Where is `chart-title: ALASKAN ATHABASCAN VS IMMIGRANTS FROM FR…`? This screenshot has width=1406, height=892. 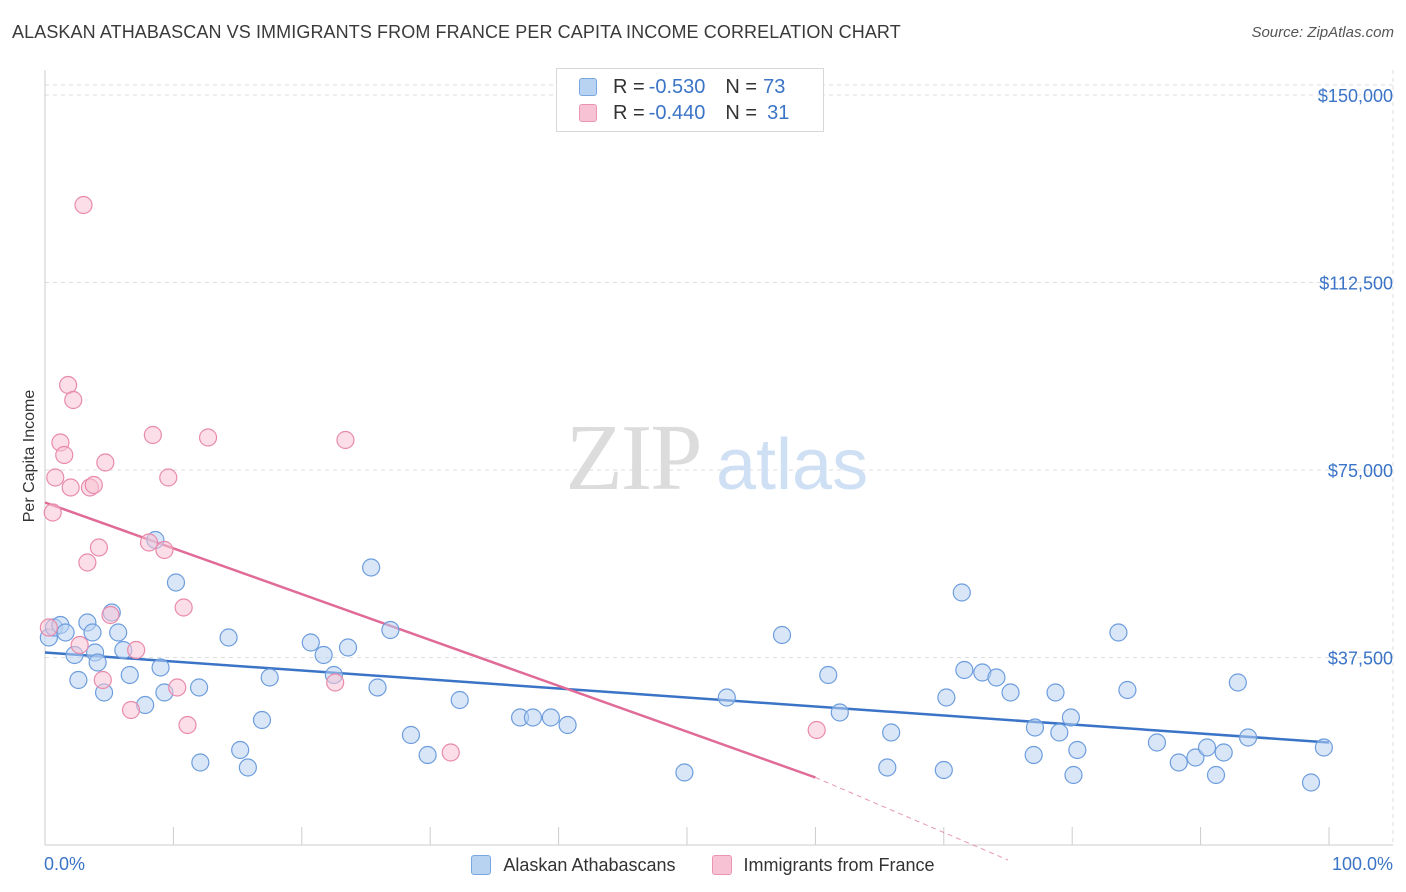
chart-title: ALASKAN ATHABASCAN VS IMMIGRANTS FROM FR… is located at coordinates (456, 32).